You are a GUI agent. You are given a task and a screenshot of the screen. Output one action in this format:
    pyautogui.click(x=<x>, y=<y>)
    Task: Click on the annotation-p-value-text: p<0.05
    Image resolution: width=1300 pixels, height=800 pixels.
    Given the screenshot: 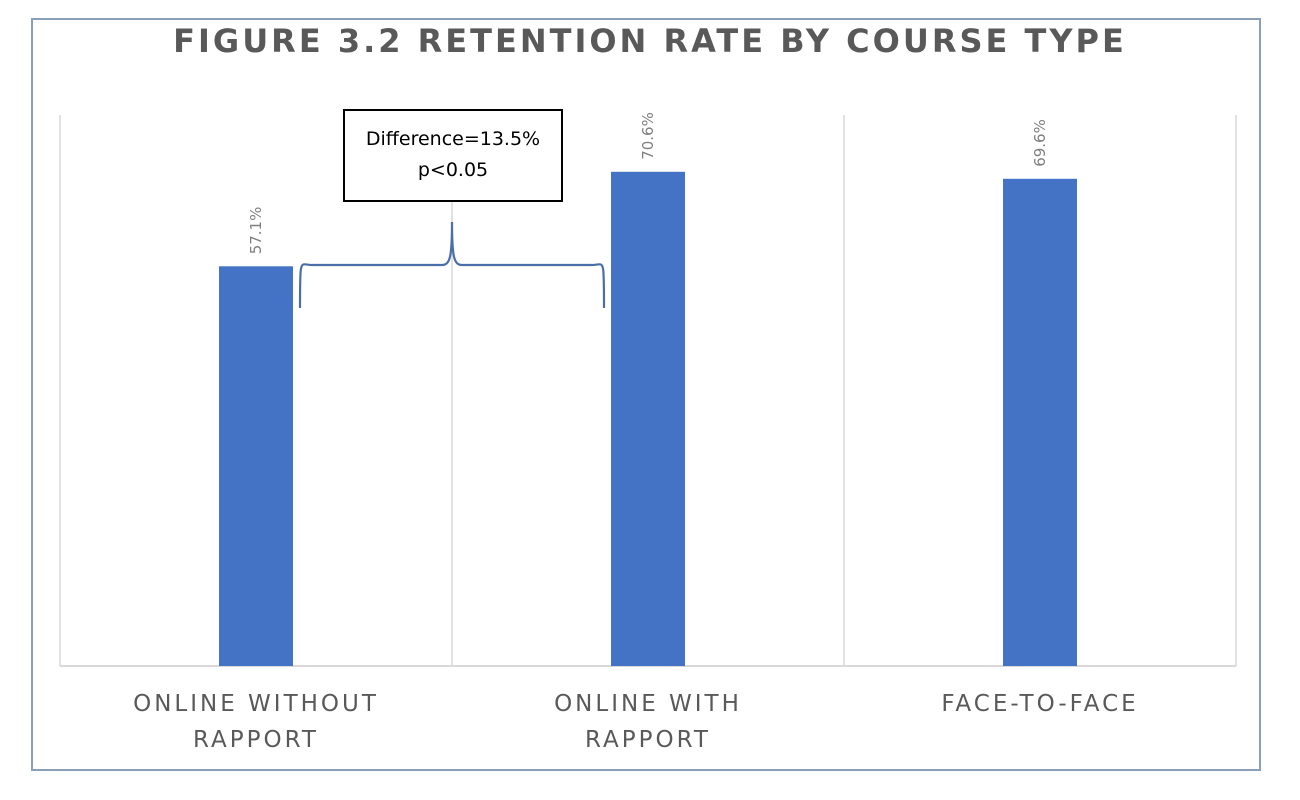 What is the action you would take?
    pyautogui.click(x=453, y=170)
    